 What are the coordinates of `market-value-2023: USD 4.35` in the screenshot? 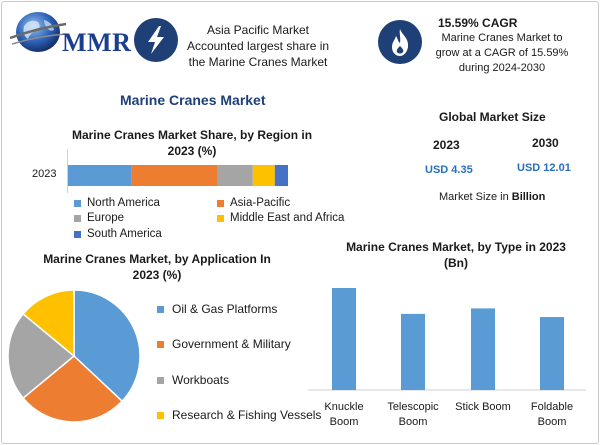 It's located at (449, 170).